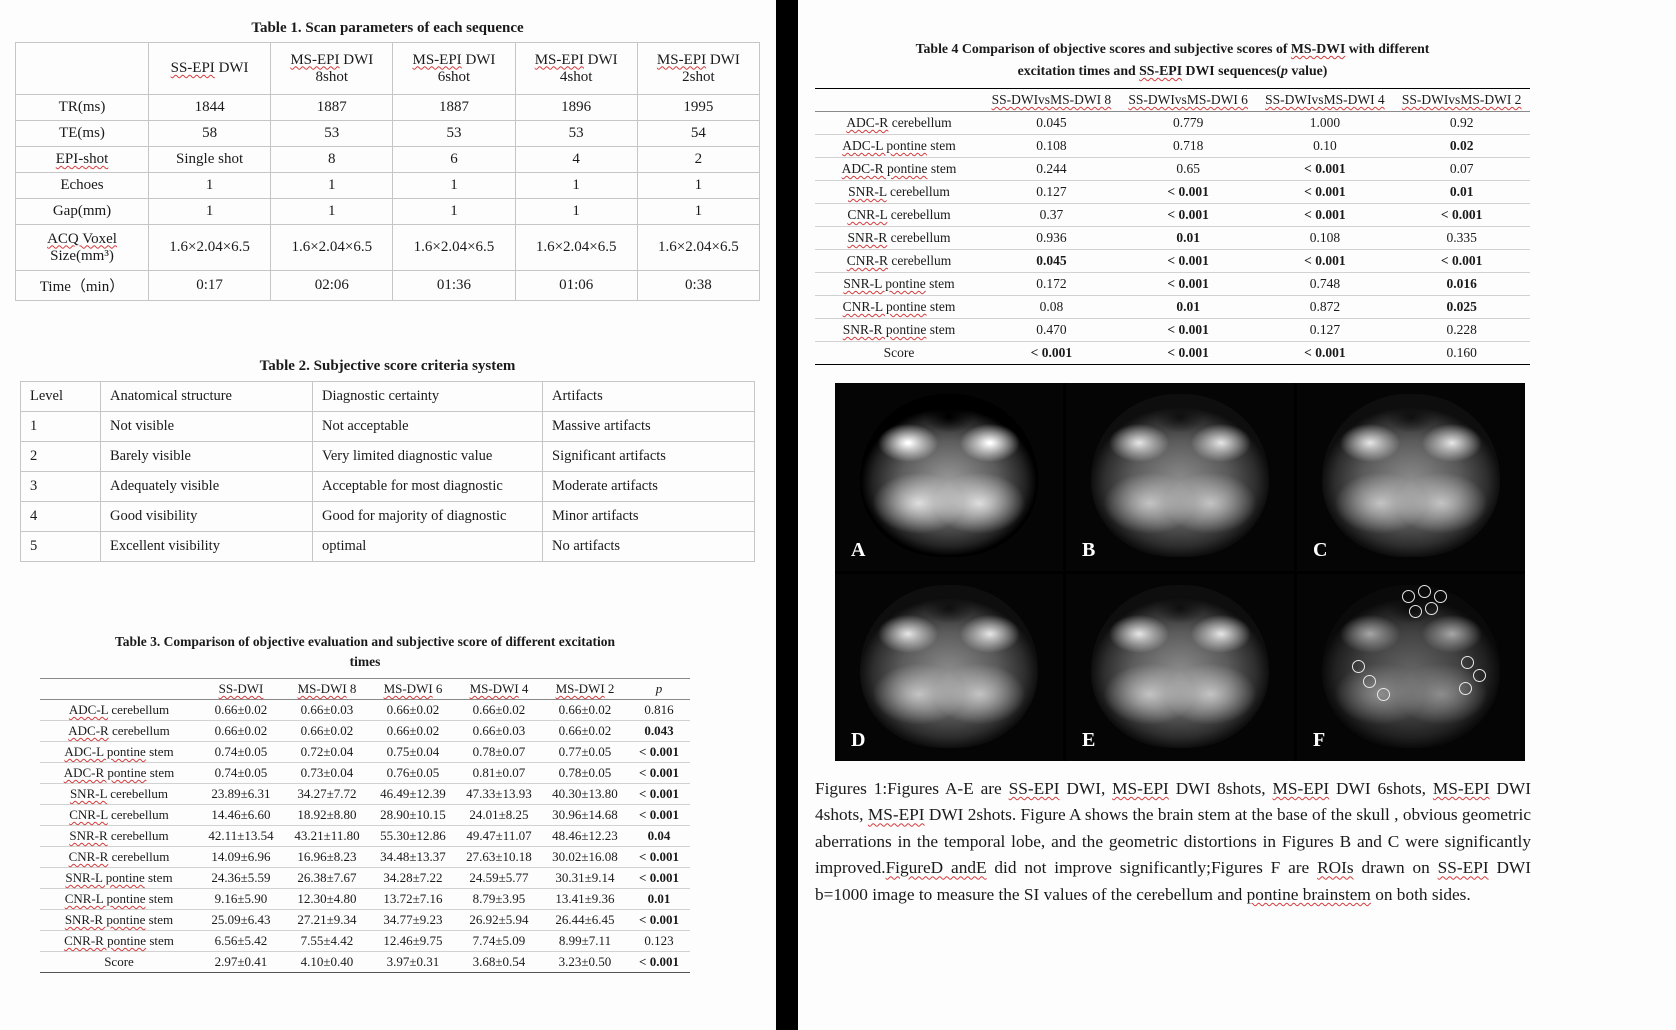 This screenshot has width=1676, height=1030. What do you see at coordinates (119, 835) in the screenshot?
I see `row-label: SNR-R cerebellum` at bounding box center [119, 835].